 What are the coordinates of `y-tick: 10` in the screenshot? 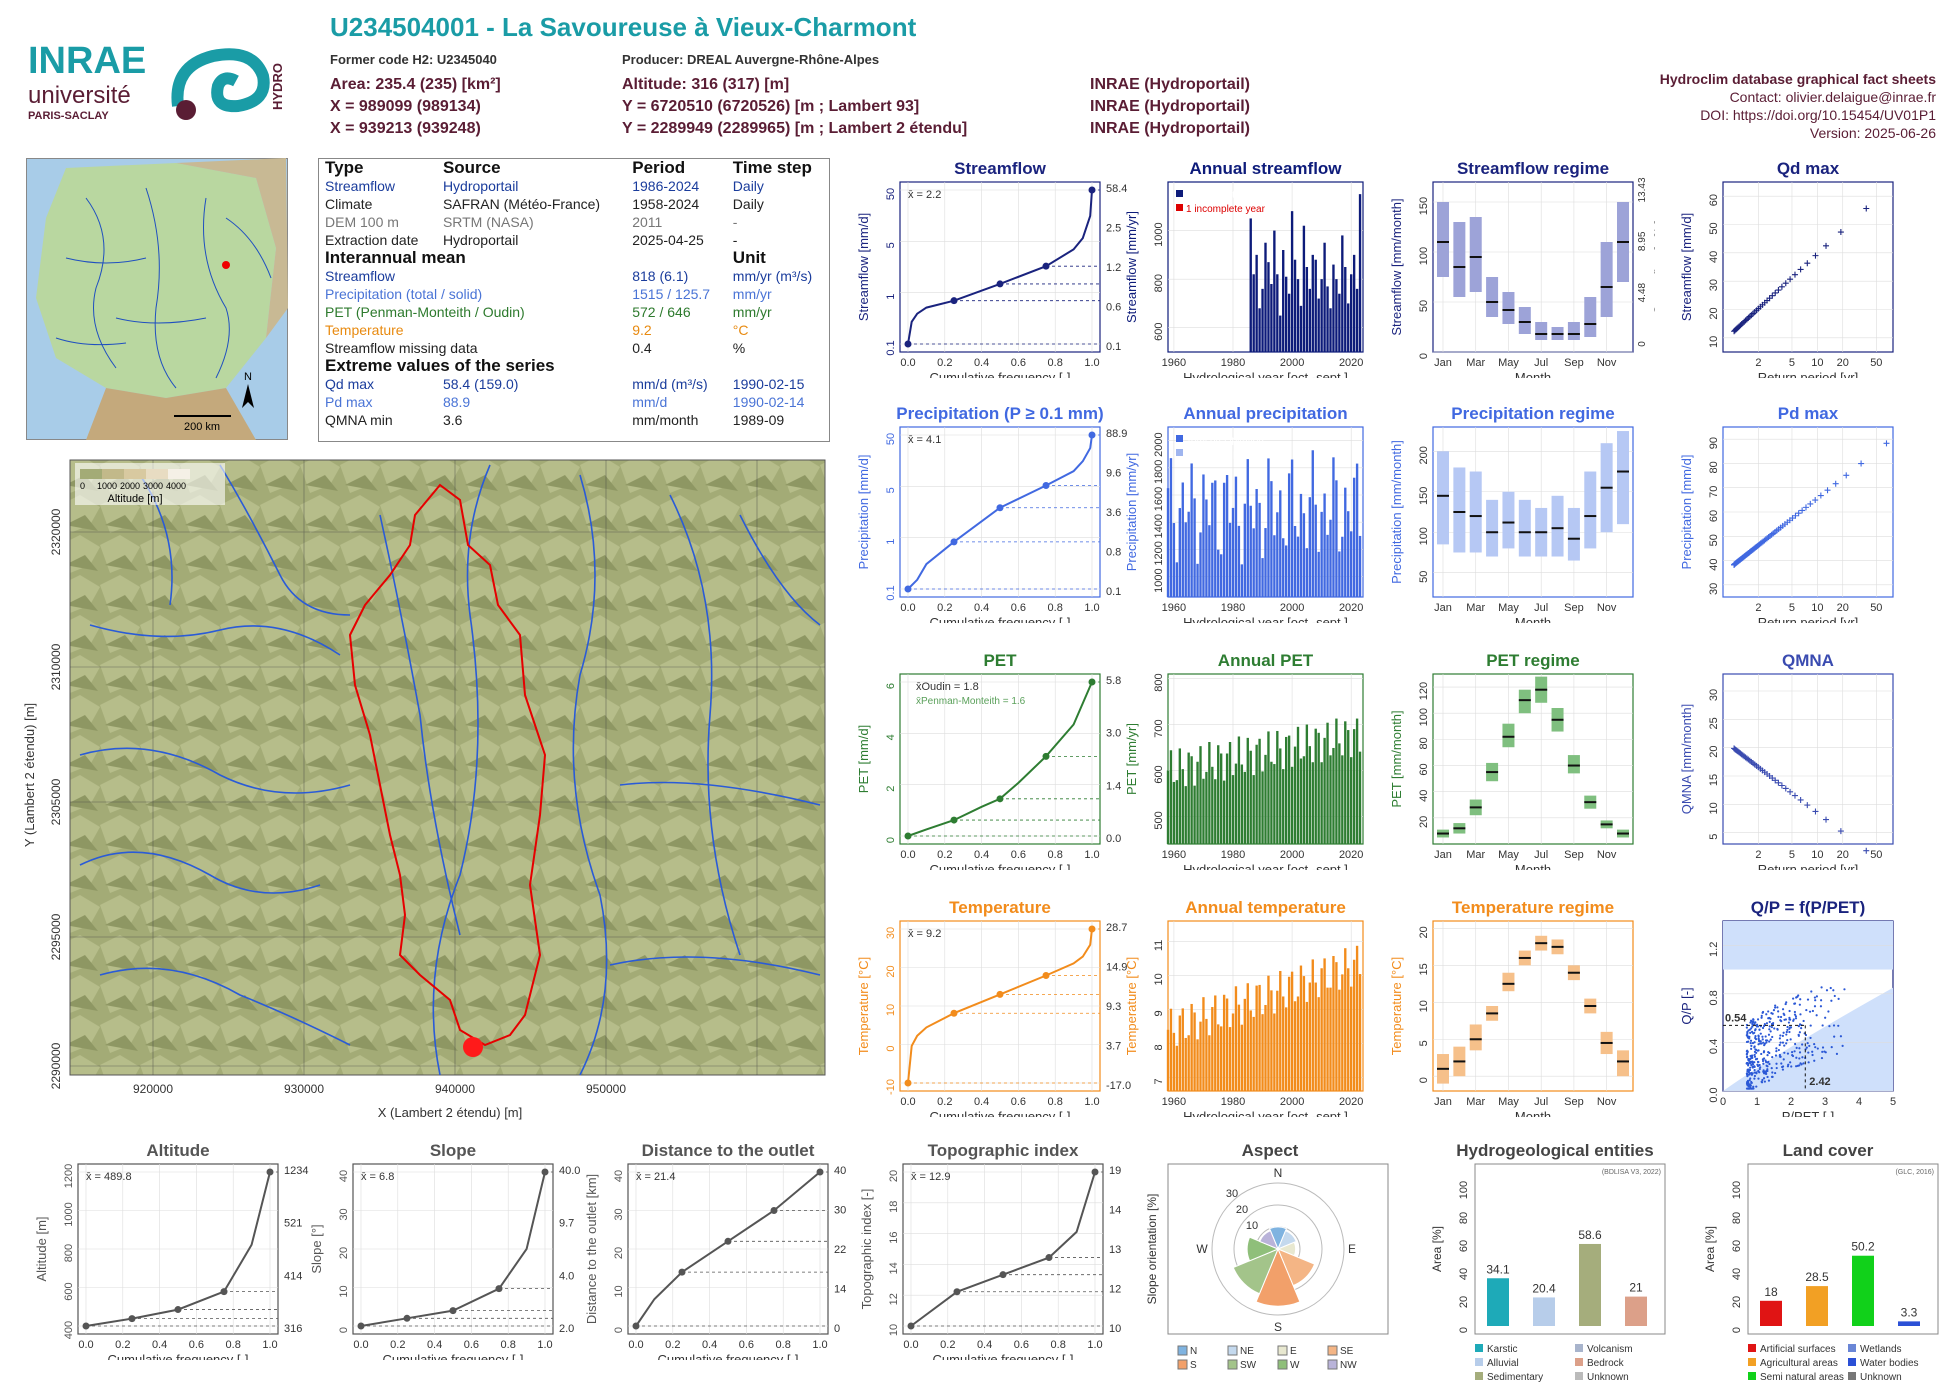 It's located at (1424, 1006).